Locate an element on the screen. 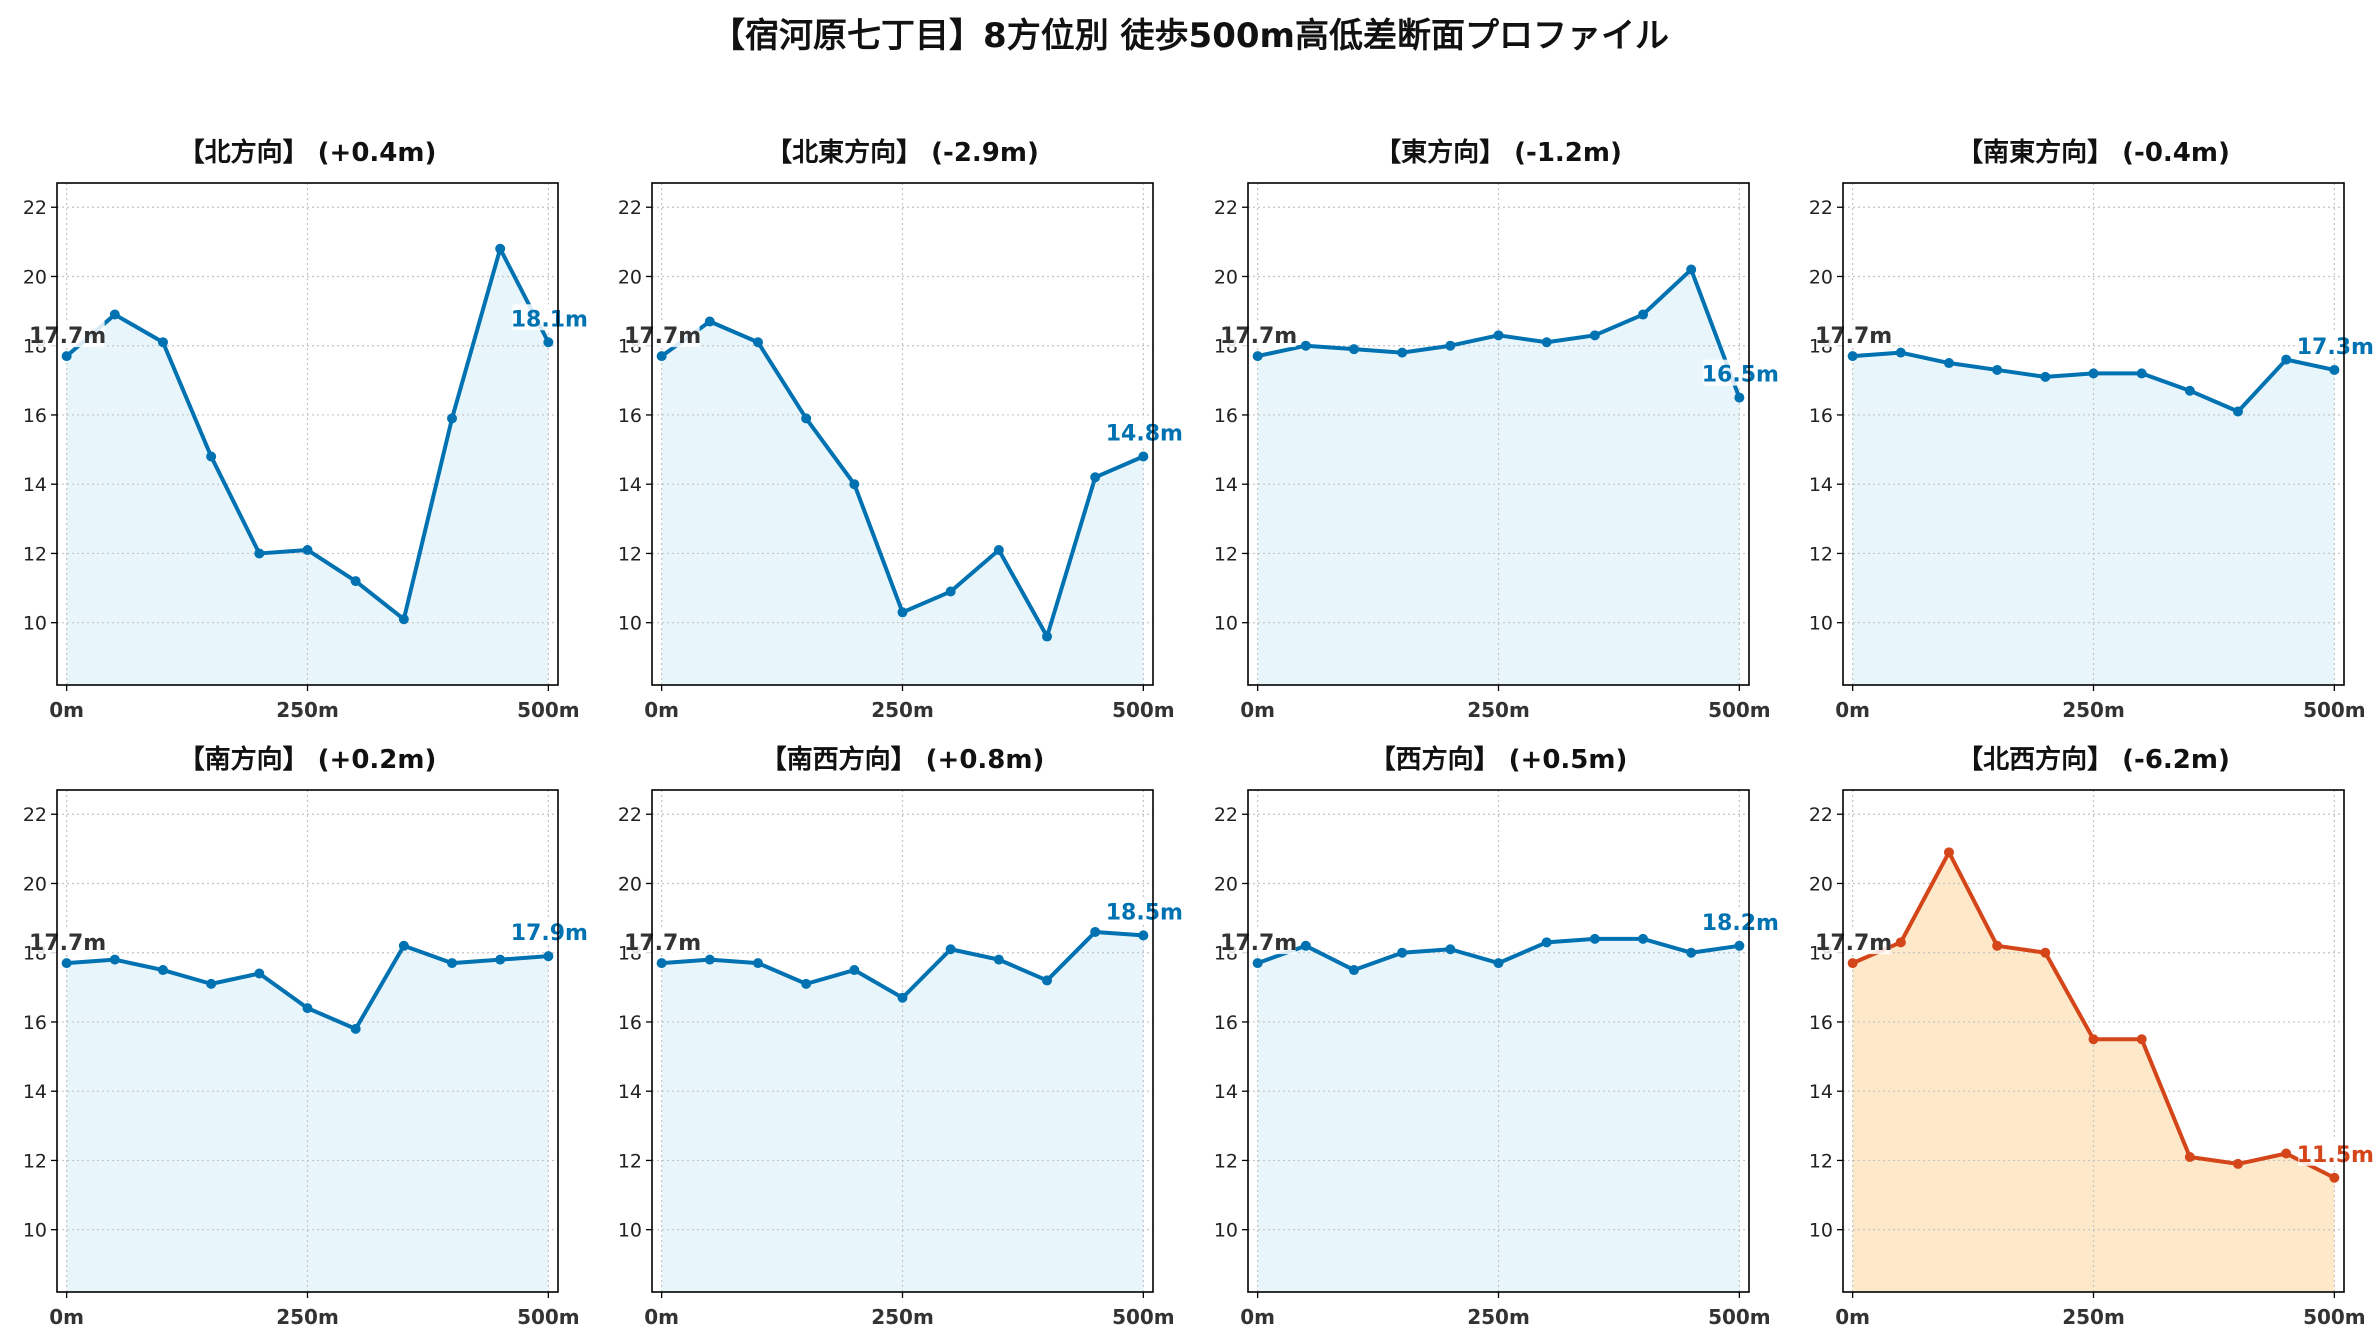  page-title: 【宿河原七丁目】8方位別 徒歩500m高低差断面プロファイル is located at coordinates (1190, 36).